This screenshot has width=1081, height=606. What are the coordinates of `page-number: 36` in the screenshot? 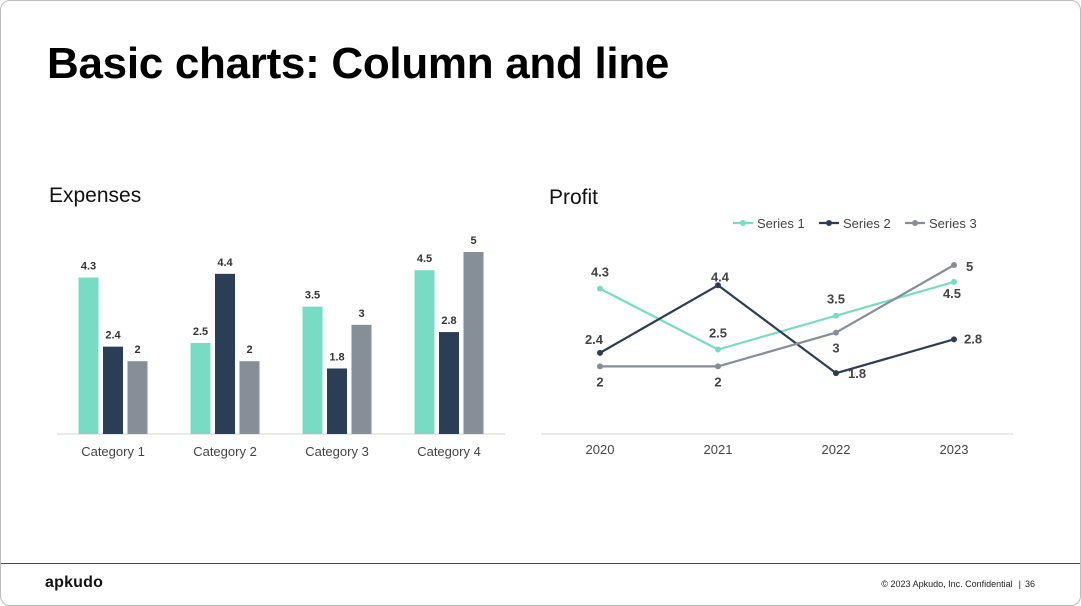 It's located at (1029, 584).